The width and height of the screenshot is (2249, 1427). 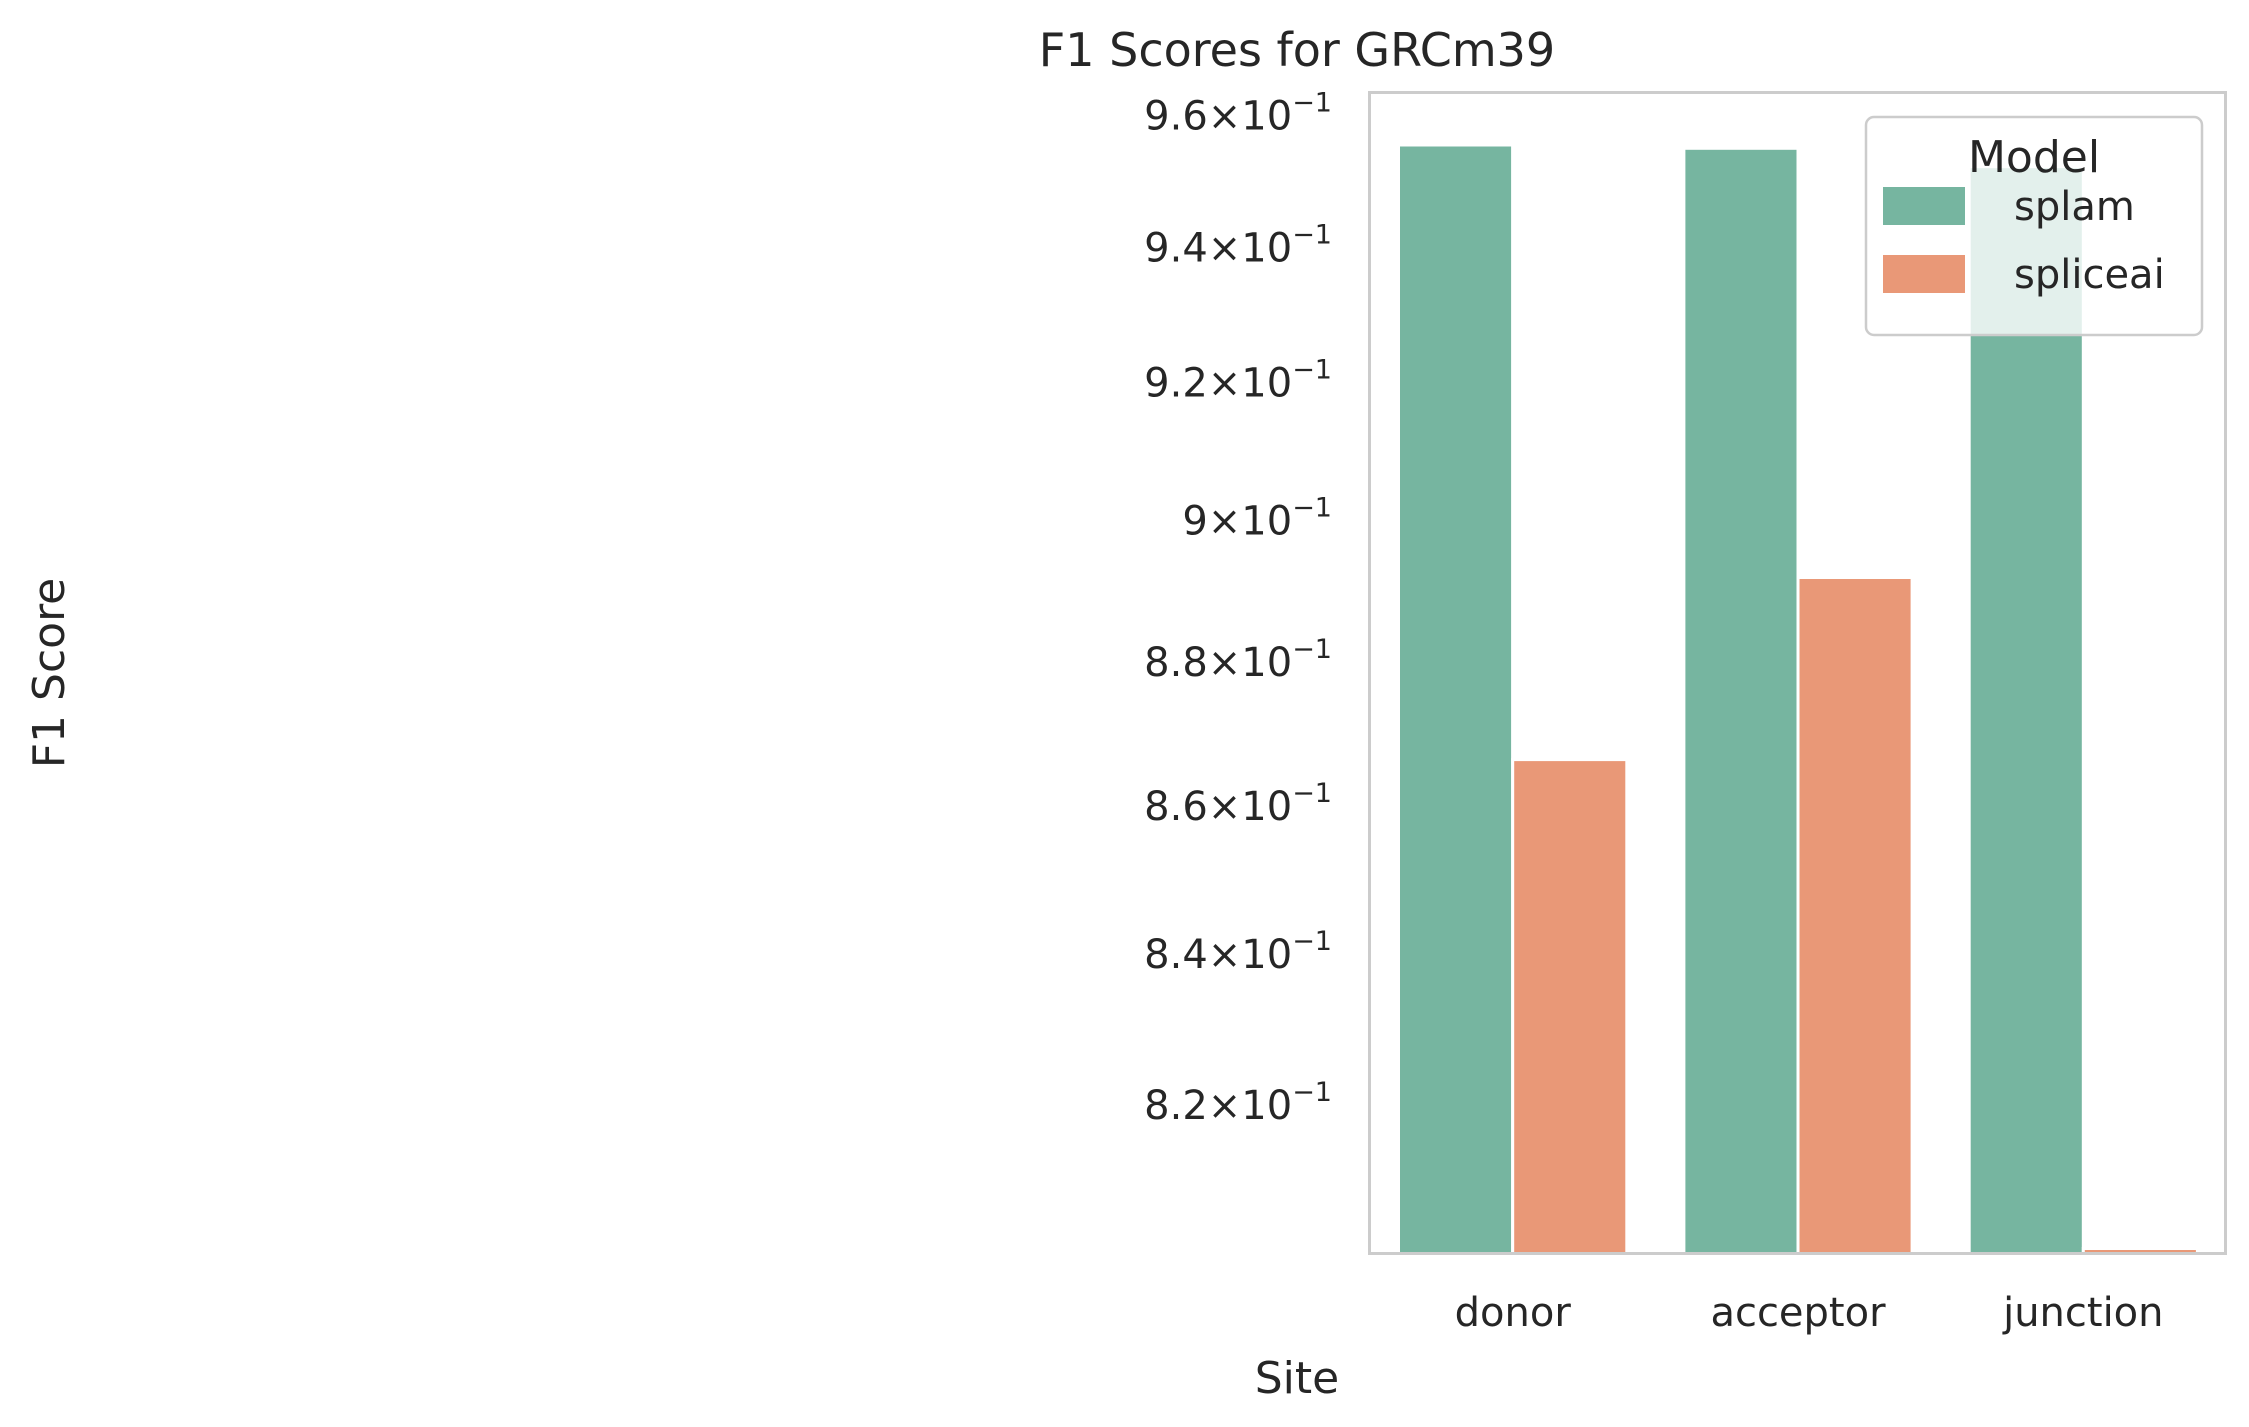 What do you see at coordinates (1238, 952) in the screenshot?
I see `y-tick-label: 8.4×10⁻¹` at bounding box center [1238, 952].